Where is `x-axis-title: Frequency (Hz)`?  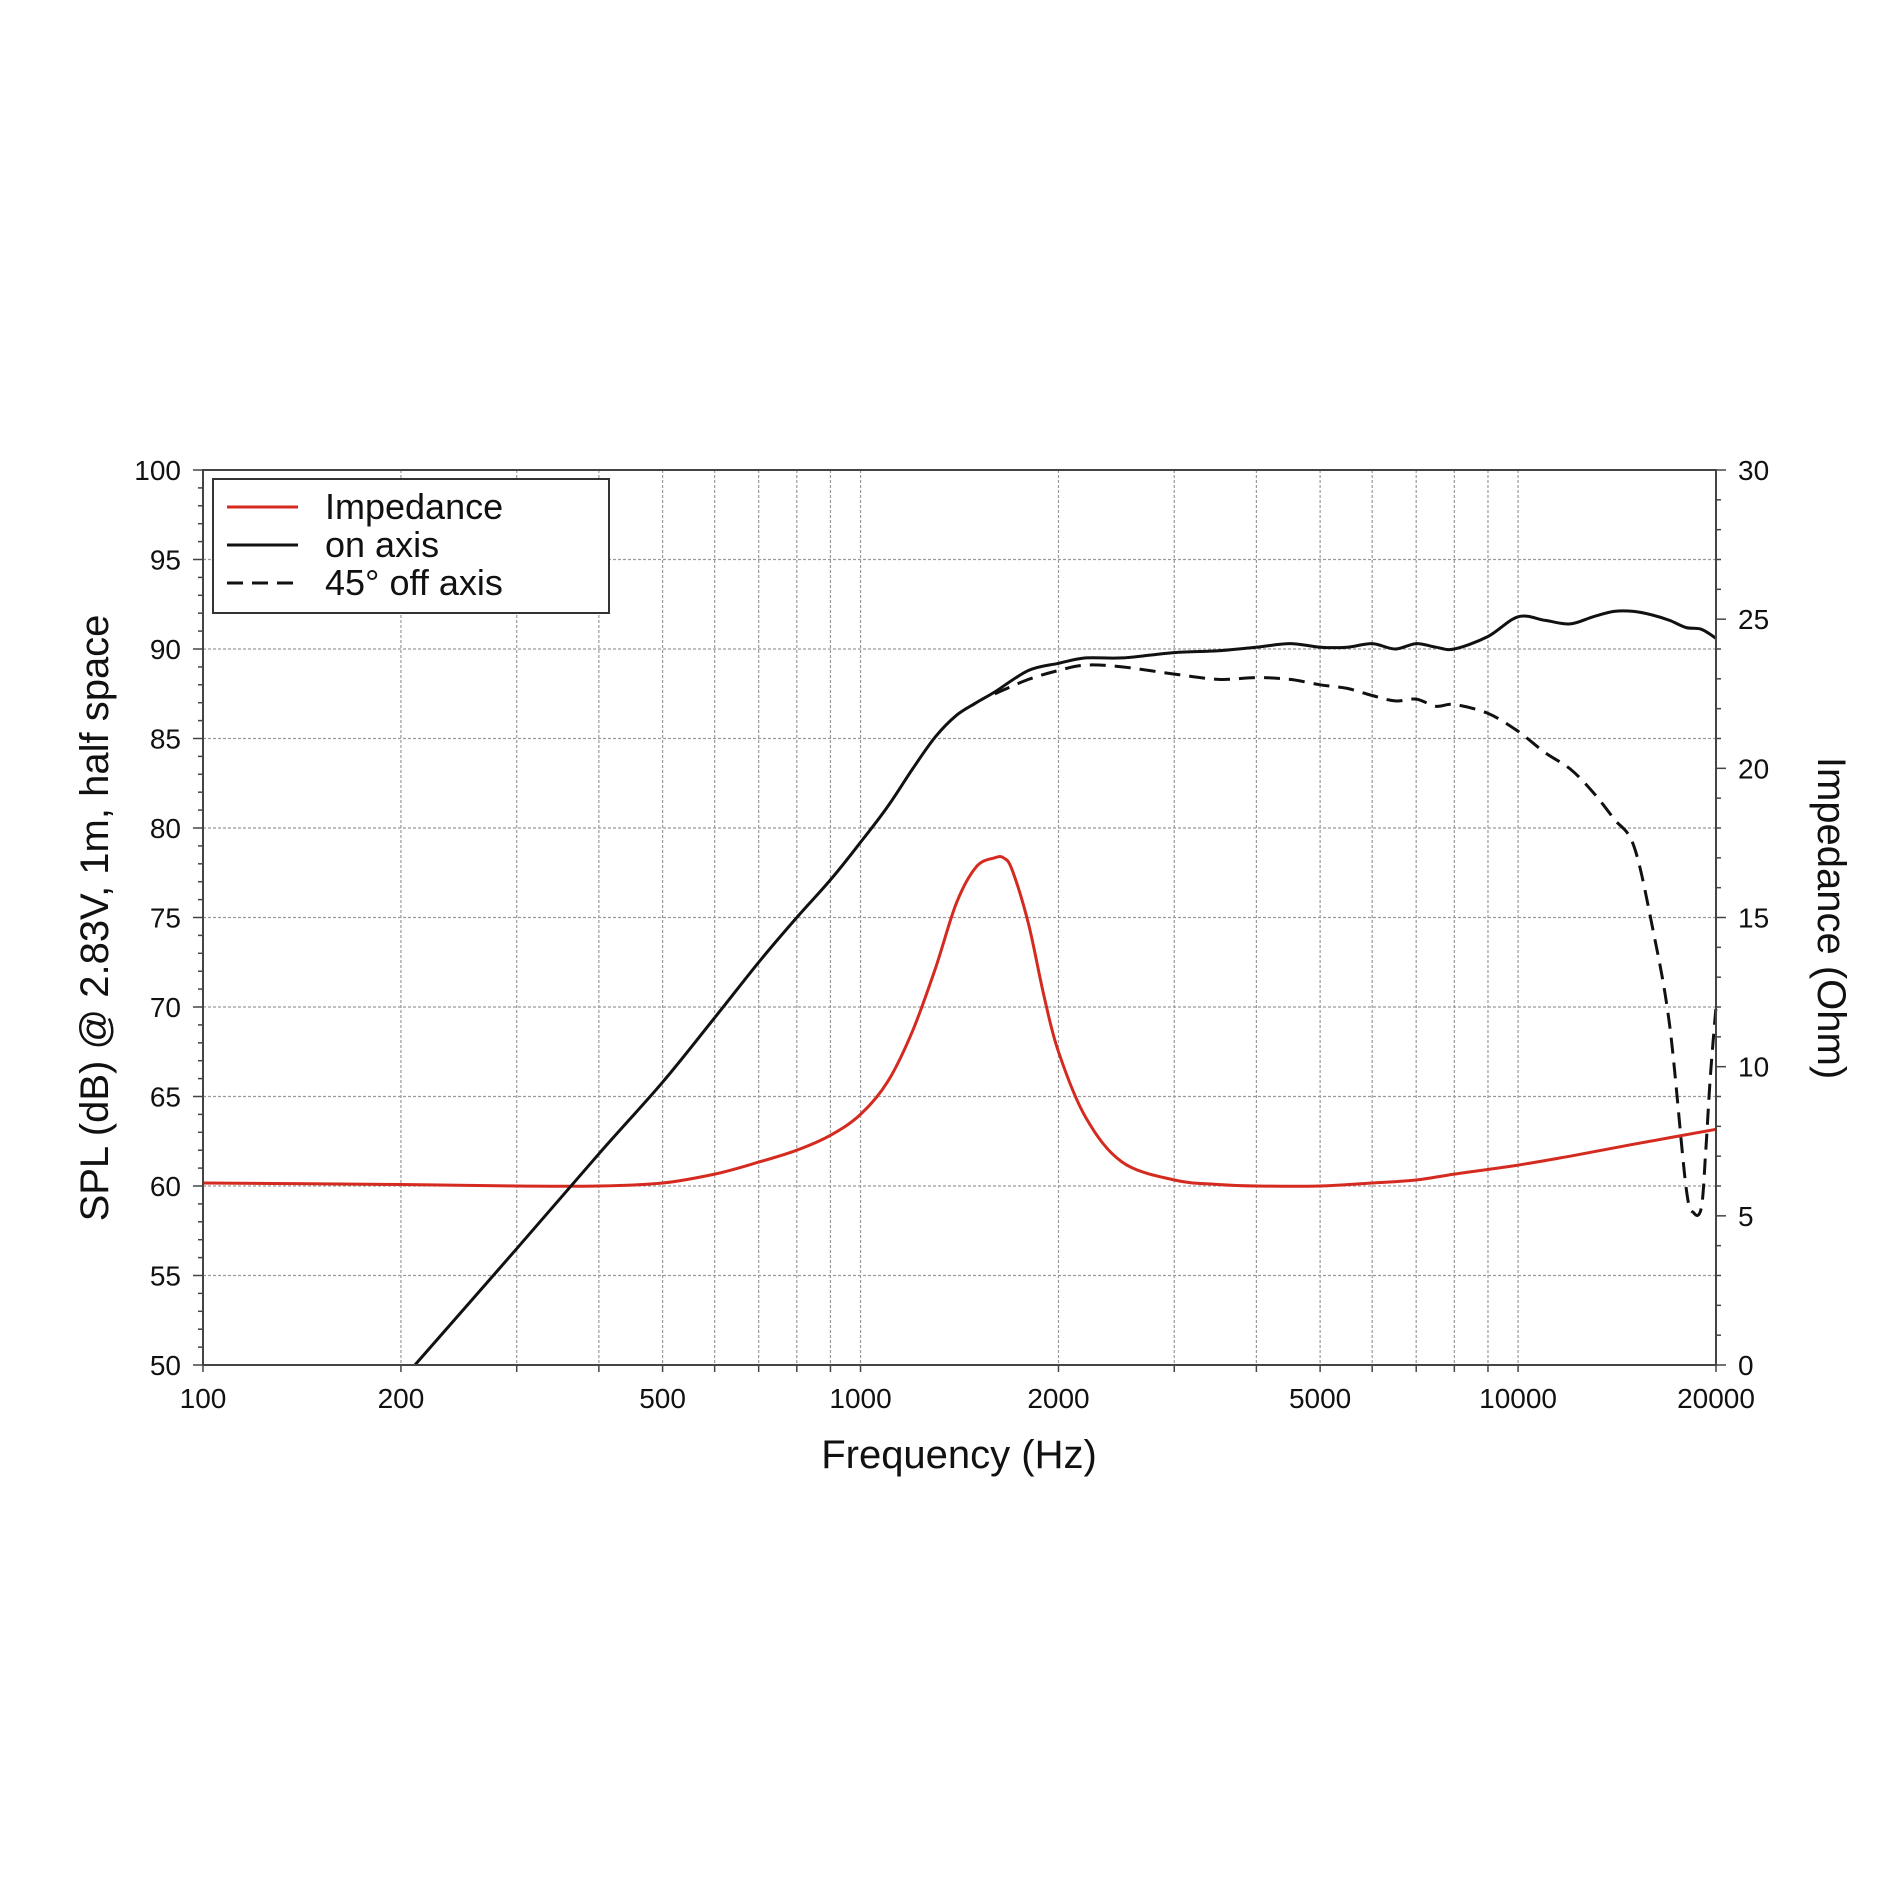
x-axis-title: Frequency (Hz) is located at coordinates (959, 1455).